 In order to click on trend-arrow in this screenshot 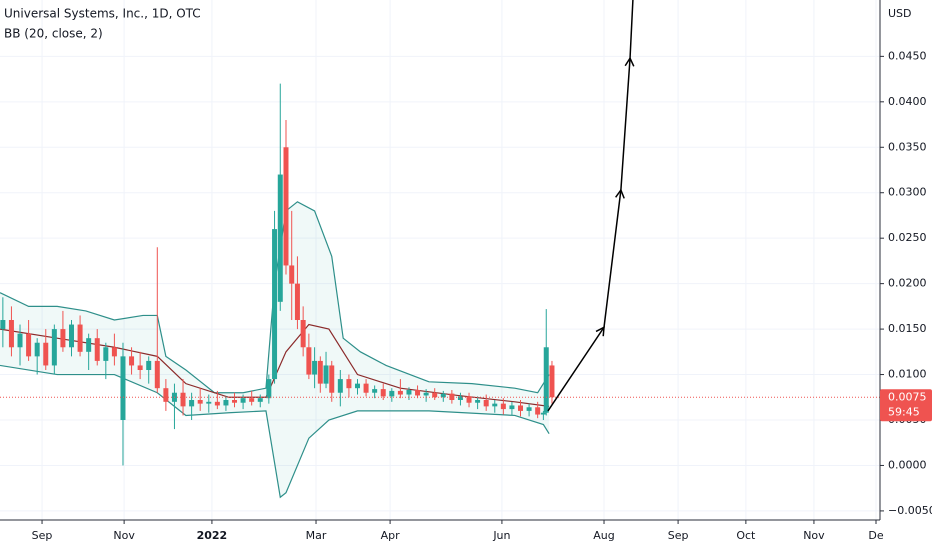, I will do `click(590, 206)`.